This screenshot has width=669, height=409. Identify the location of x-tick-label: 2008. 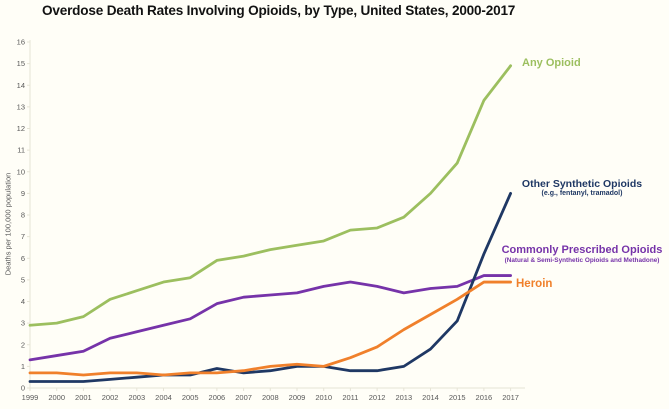
(270, 397).